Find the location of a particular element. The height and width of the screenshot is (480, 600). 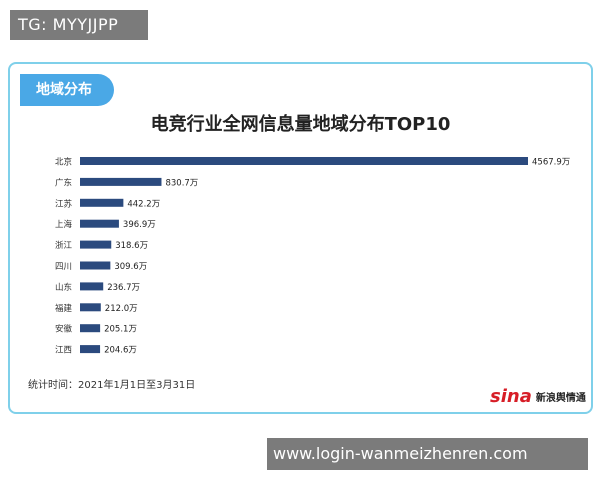

category-label: 安徽 is located at coordinates (64, 329).